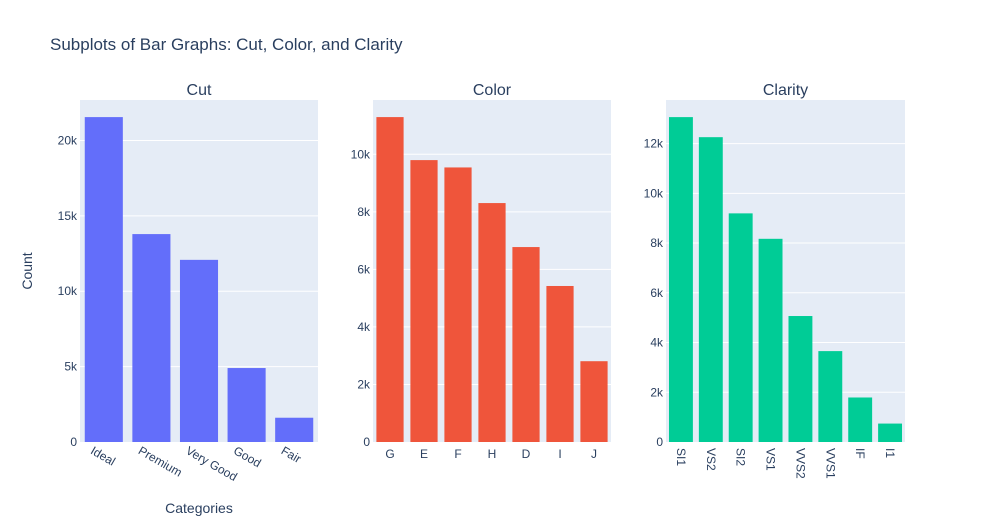  What do you see at coordinates (199, 508) in the screenshot?
I see `x-axis-title: Categories` at bounding box center [199, 508].